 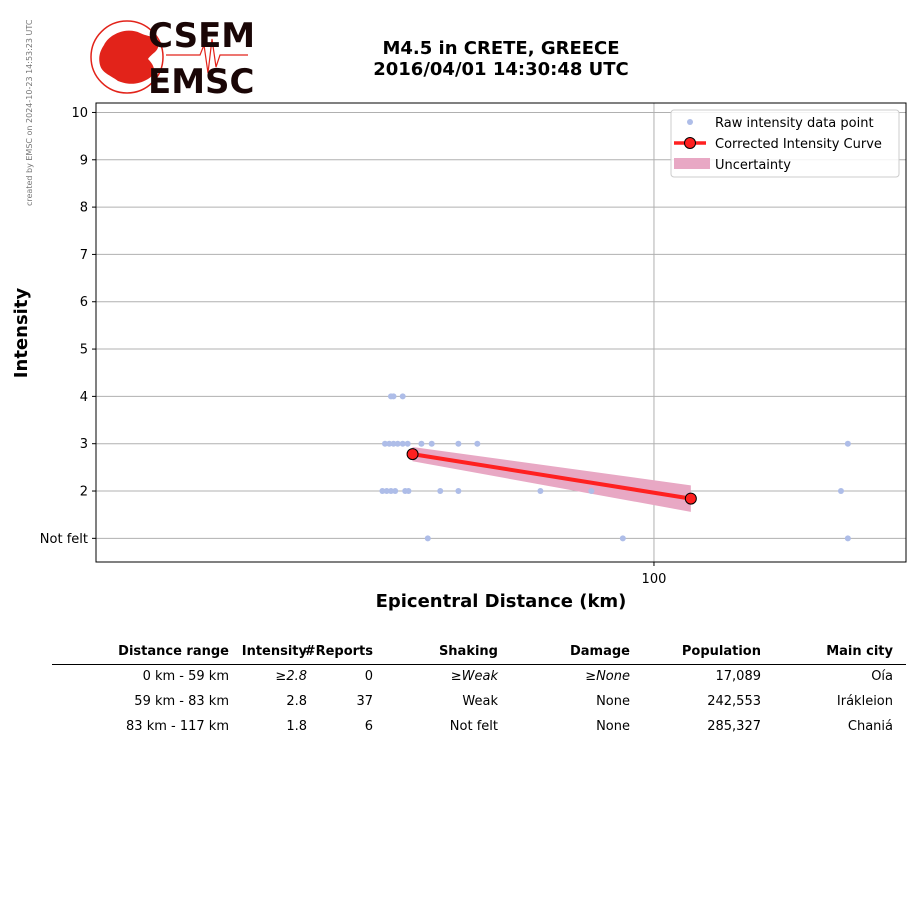 What do you see at coordinates (201, 81) in the screenshot?
I see `logo-bottom-text: EMSC` at bounding box center [201, 81].